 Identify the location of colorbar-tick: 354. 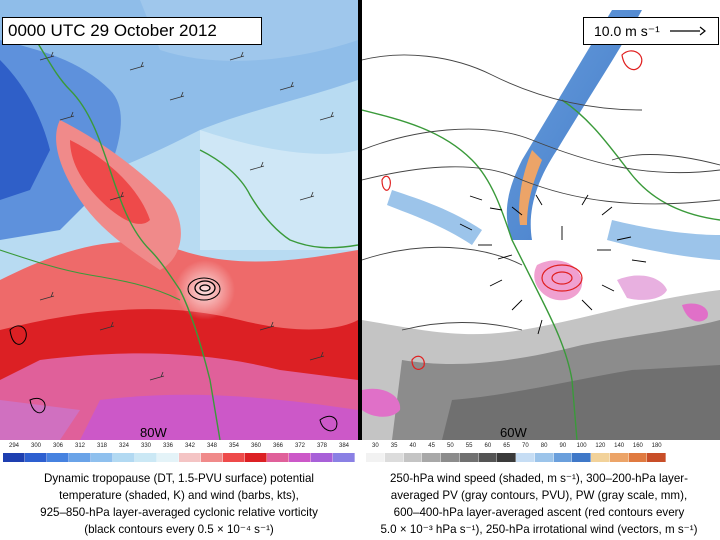
(233, 446).